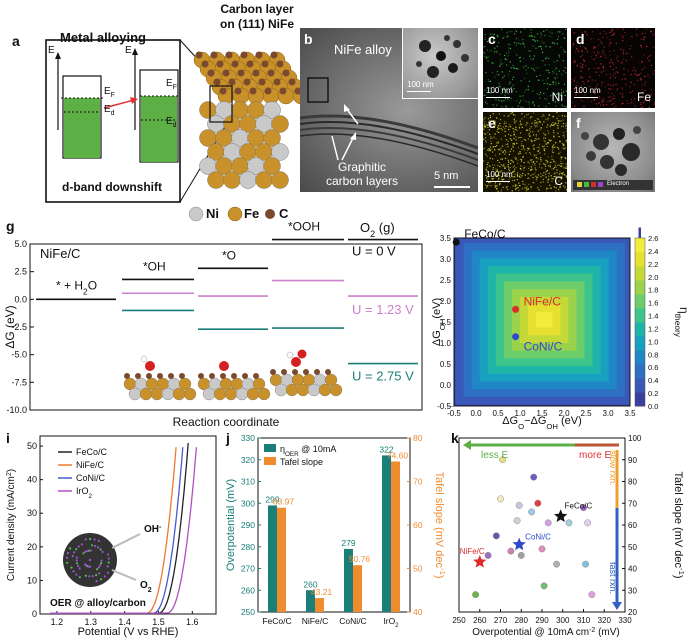  What do you see at coordinates (34, 614) in the screenshot?
I see `y-tick-label: 0` at bounding box center [34, 614].